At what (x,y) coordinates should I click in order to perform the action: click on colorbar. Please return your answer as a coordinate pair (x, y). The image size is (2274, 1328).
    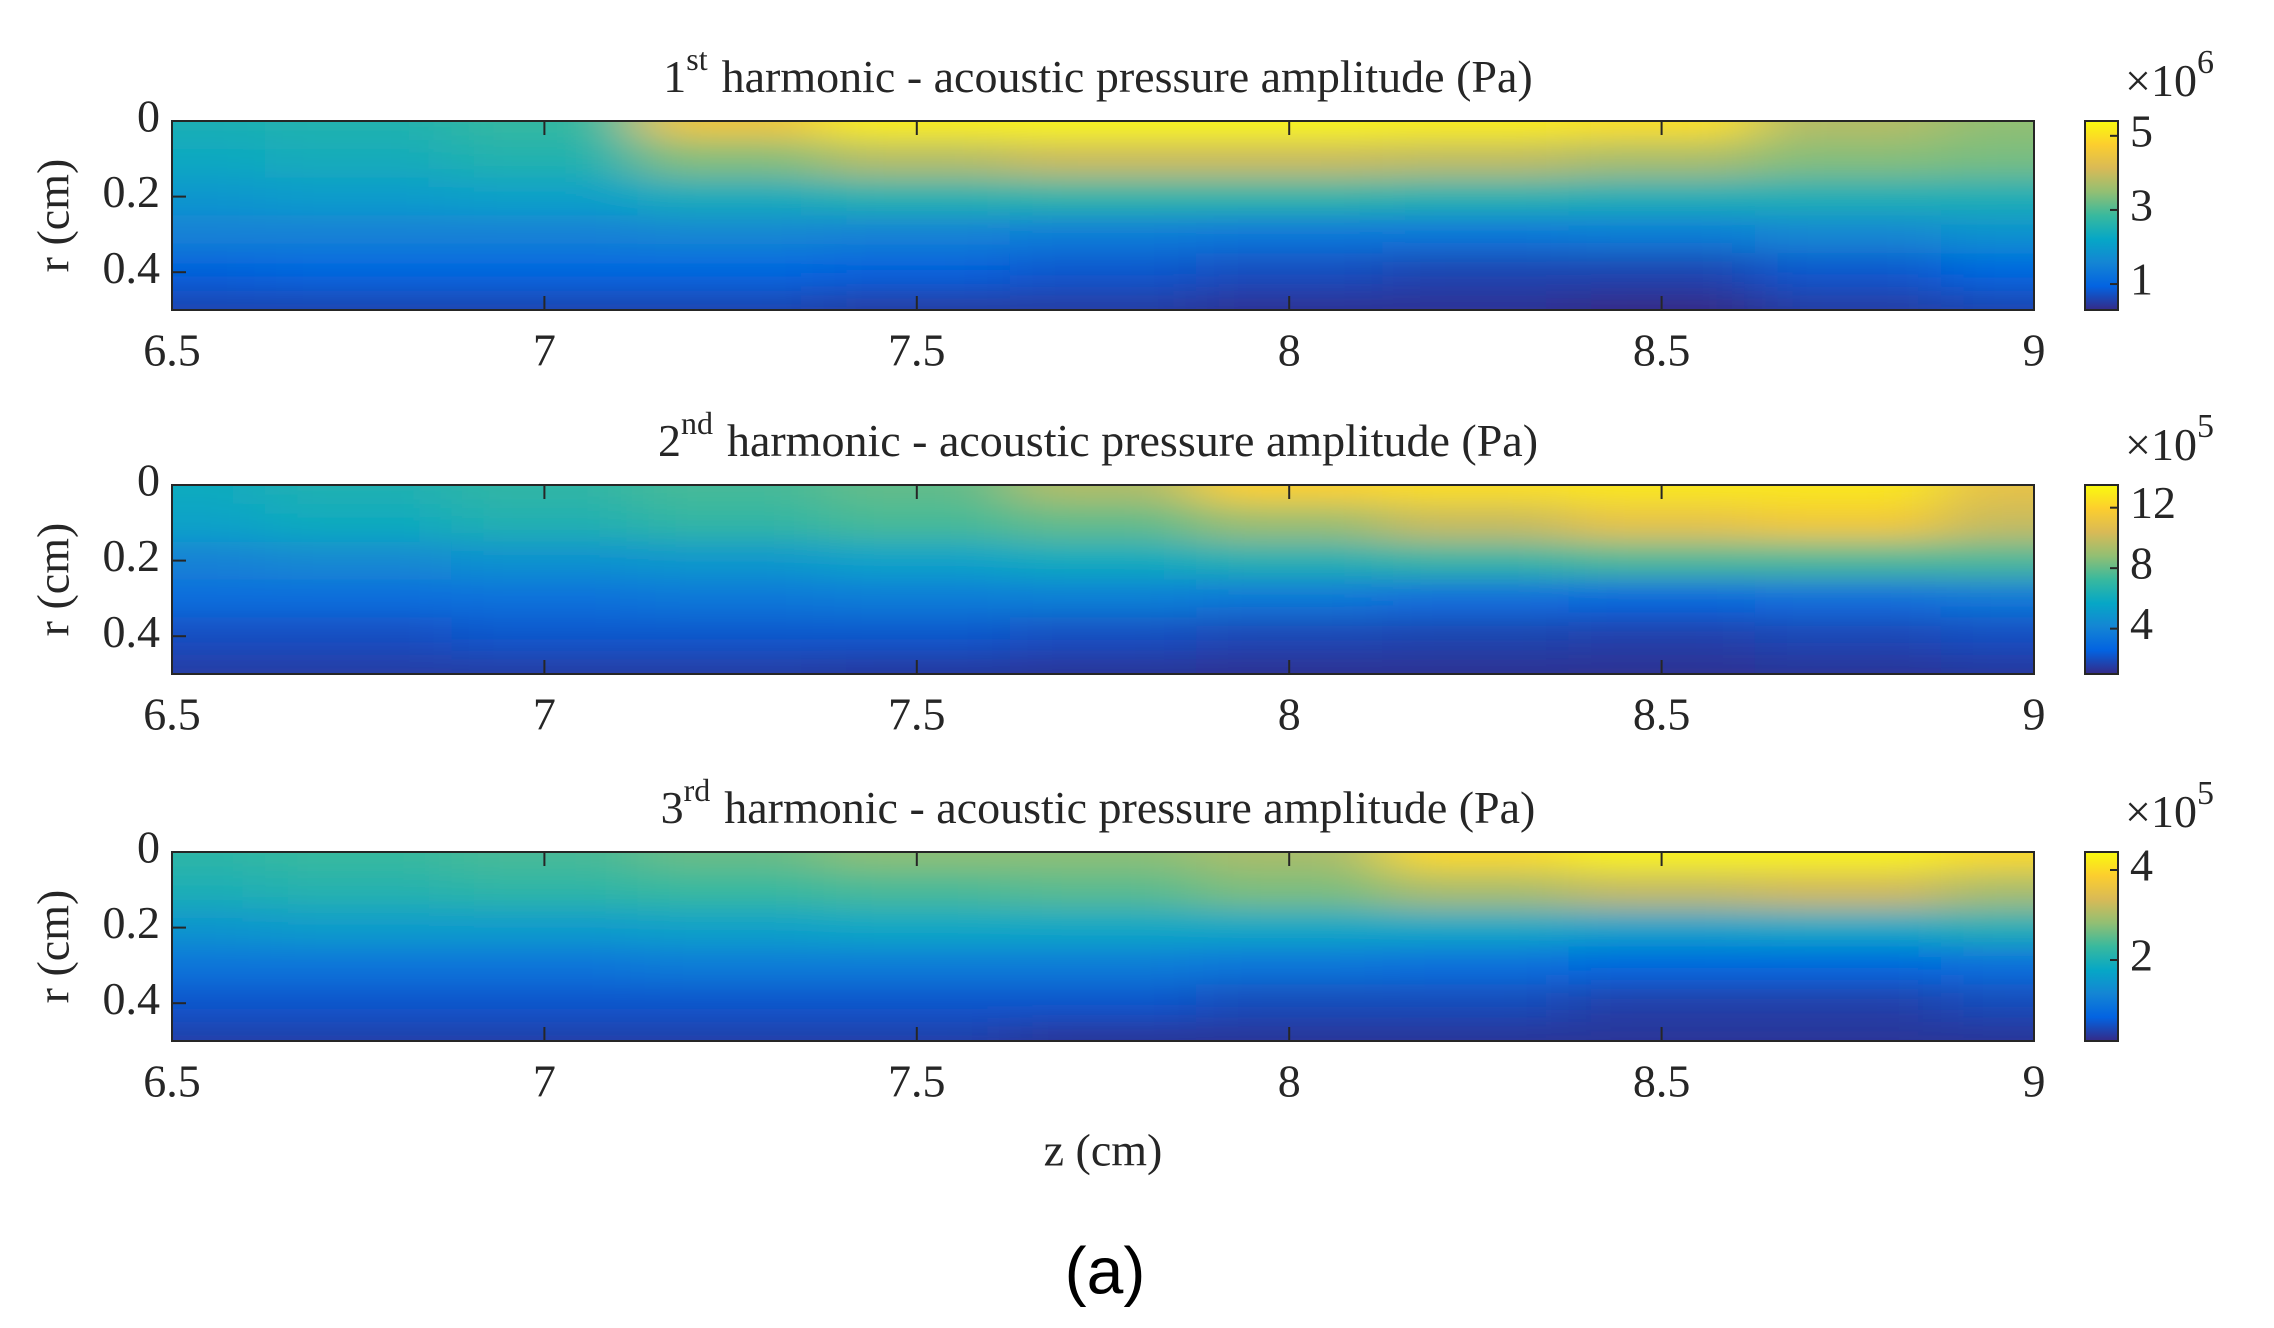
    Looking at the image, I should click on (2101, 946).